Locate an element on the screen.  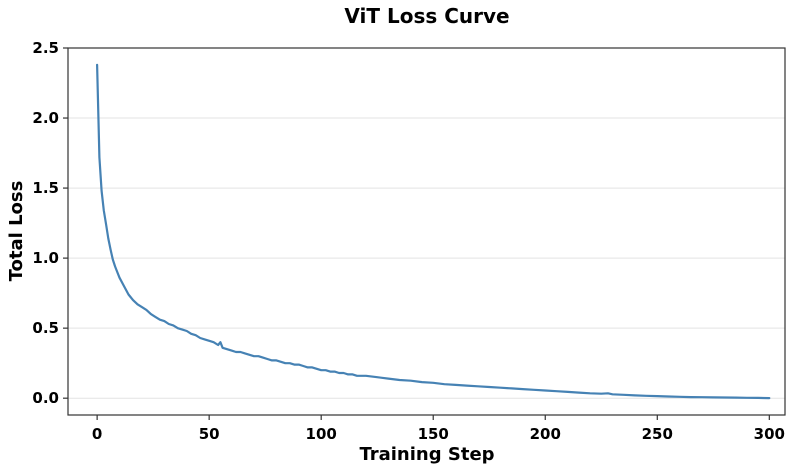
chart-title: ViT Loss Curve is located at coordinates (426, 16).